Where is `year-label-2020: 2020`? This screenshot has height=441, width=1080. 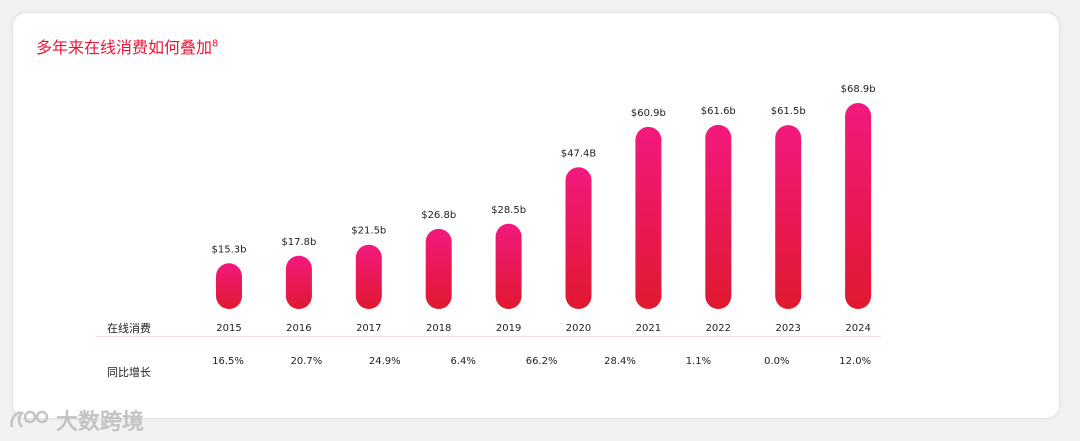 year-label-2020: 2020 is located at coordinates (578, 328).